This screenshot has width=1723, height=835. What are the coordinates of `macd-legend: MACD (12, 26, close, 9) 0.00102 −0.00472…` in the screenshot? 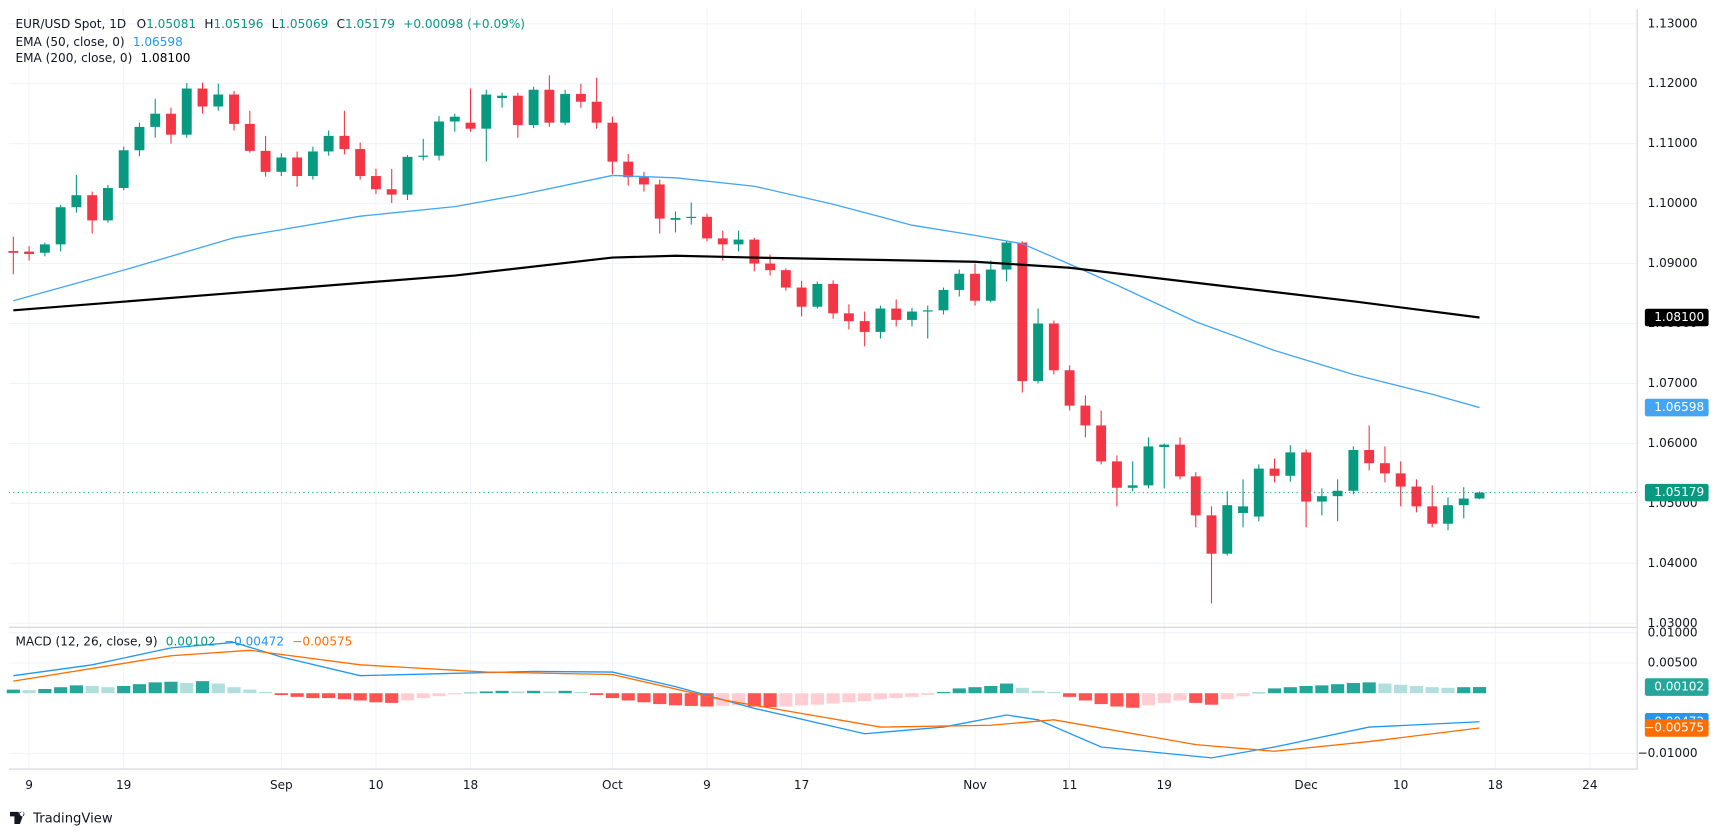 It's located at (184, 641).